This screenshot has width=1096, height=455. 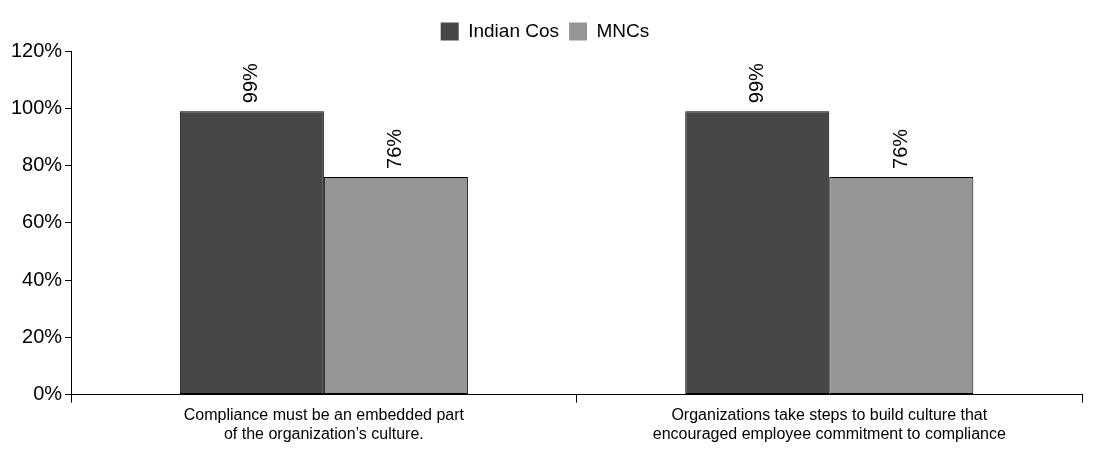 What do you see at coordinates (42, 221) in the screenshot?
I see `y-tick-label: 60%` at bounding box center [42, 221].